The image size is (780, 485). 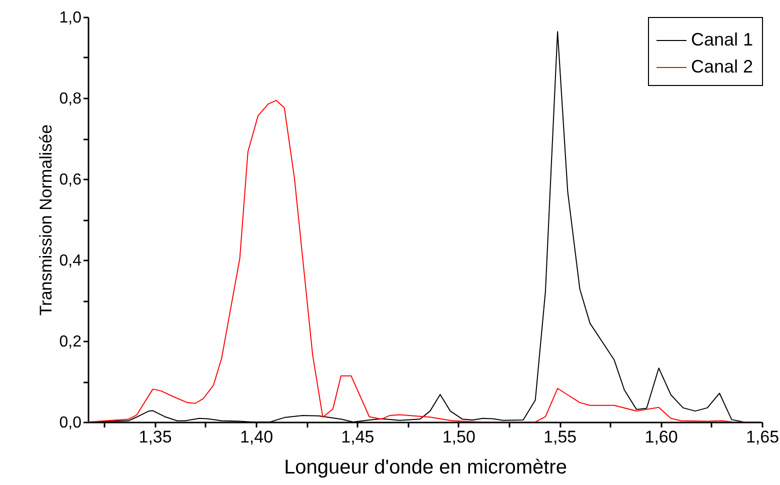 What do you see at coordinates (722, 66) in the screenshot?
I see `legend-label: Canal 2` at bounding box center [722, 66].